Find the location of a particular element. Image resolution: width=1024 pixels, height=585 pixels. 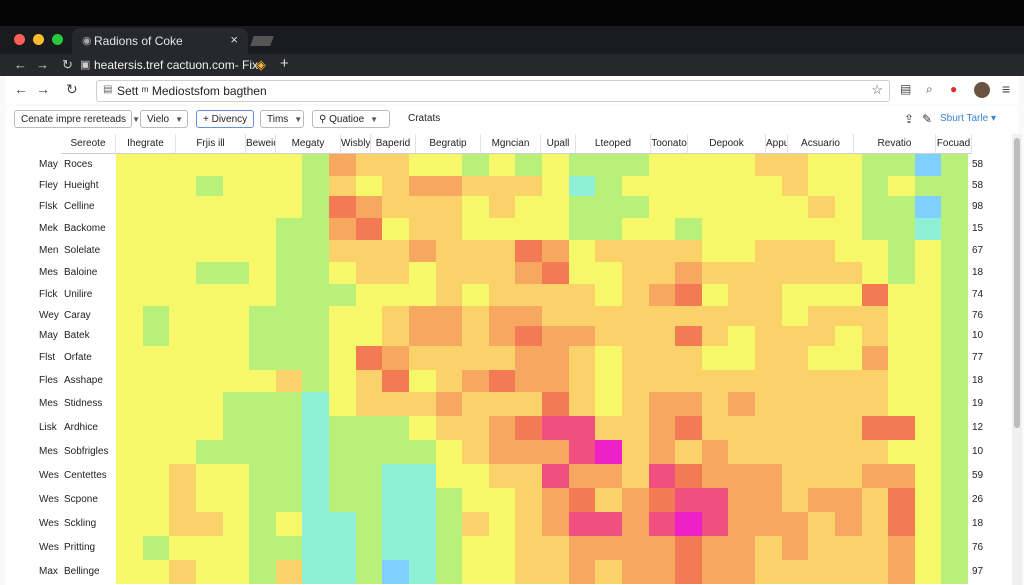

column-header: Focuad is located at coordinates (954, 144).